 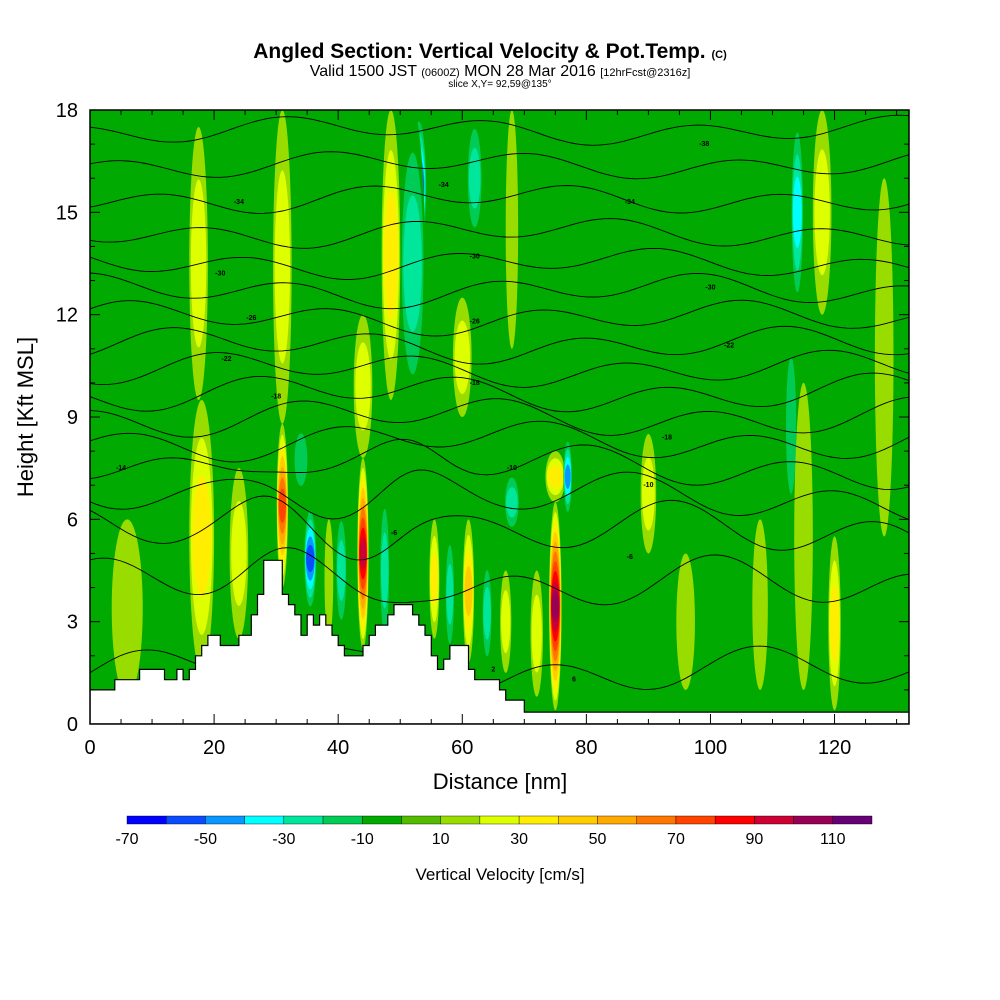 What do you see at coordinates (67, 111) in the screenshot?
I see `y-tick-label: 18` at bounding box center [67, 111].